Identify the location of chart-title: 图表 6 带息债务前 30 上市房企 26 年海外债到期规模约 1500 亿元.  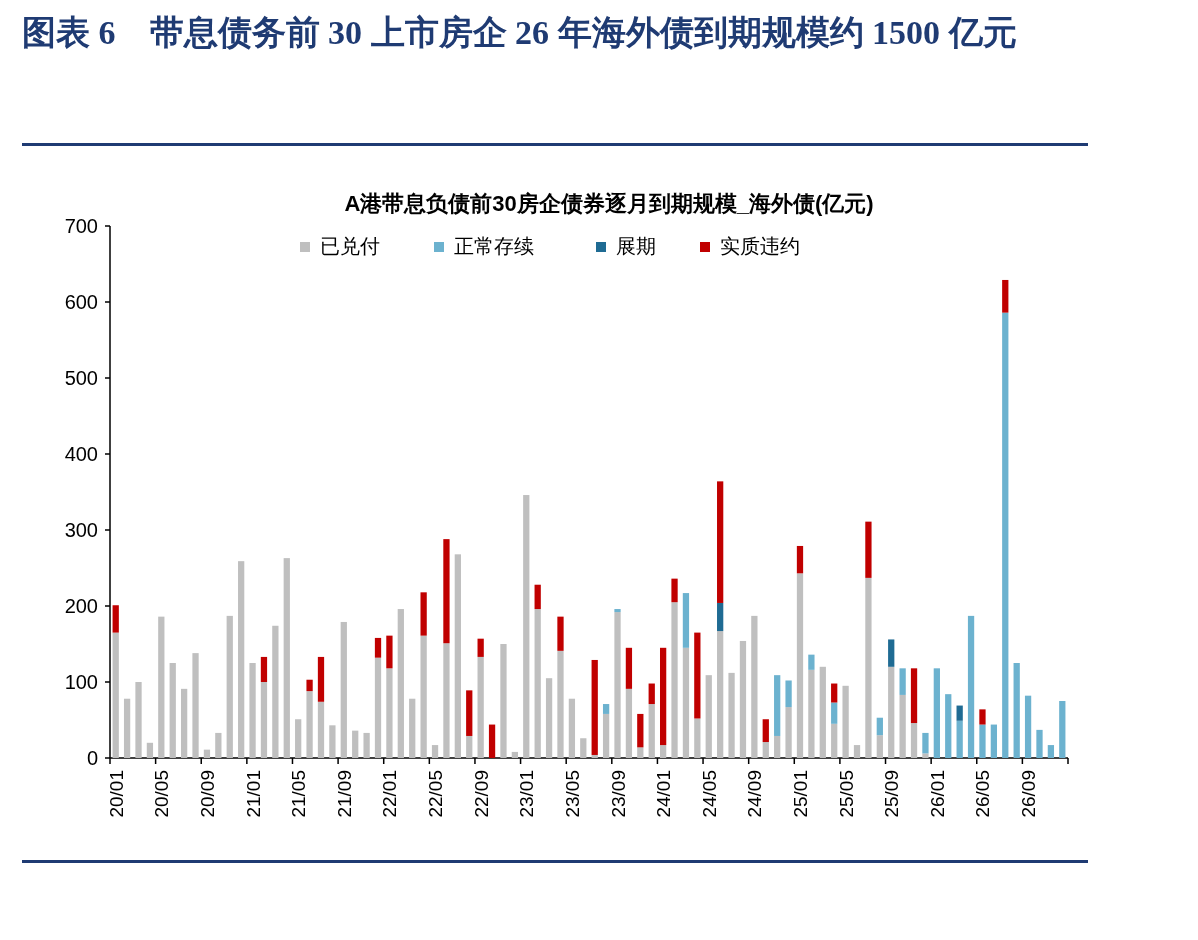
(519, 32).